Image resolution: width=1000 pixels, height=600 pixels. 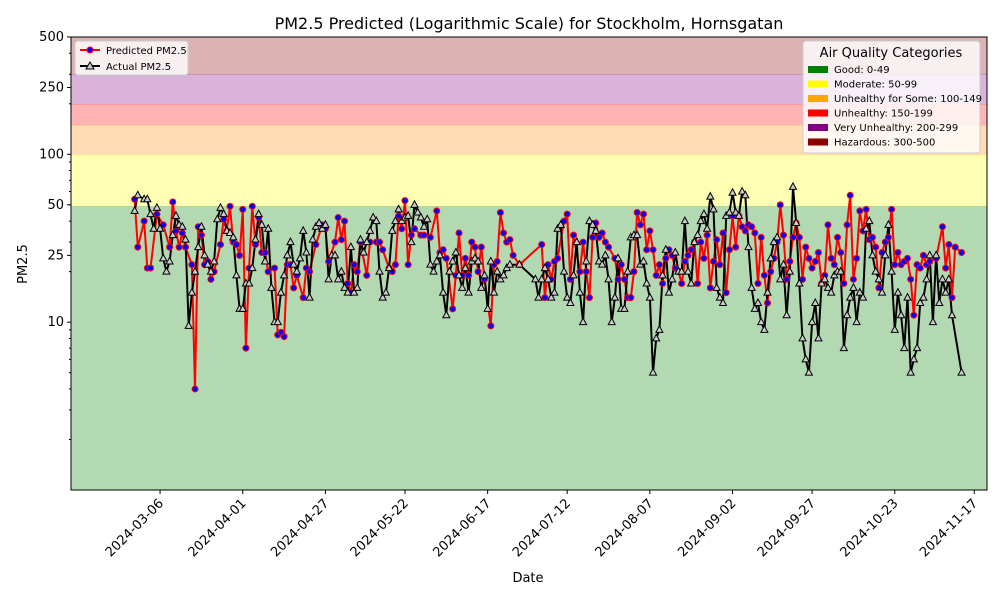 What do you see at coordinates (787, 528) in the screenshot?
I see `x-tick-label-8: 2024-09-27` at bounding box center [787, 528].